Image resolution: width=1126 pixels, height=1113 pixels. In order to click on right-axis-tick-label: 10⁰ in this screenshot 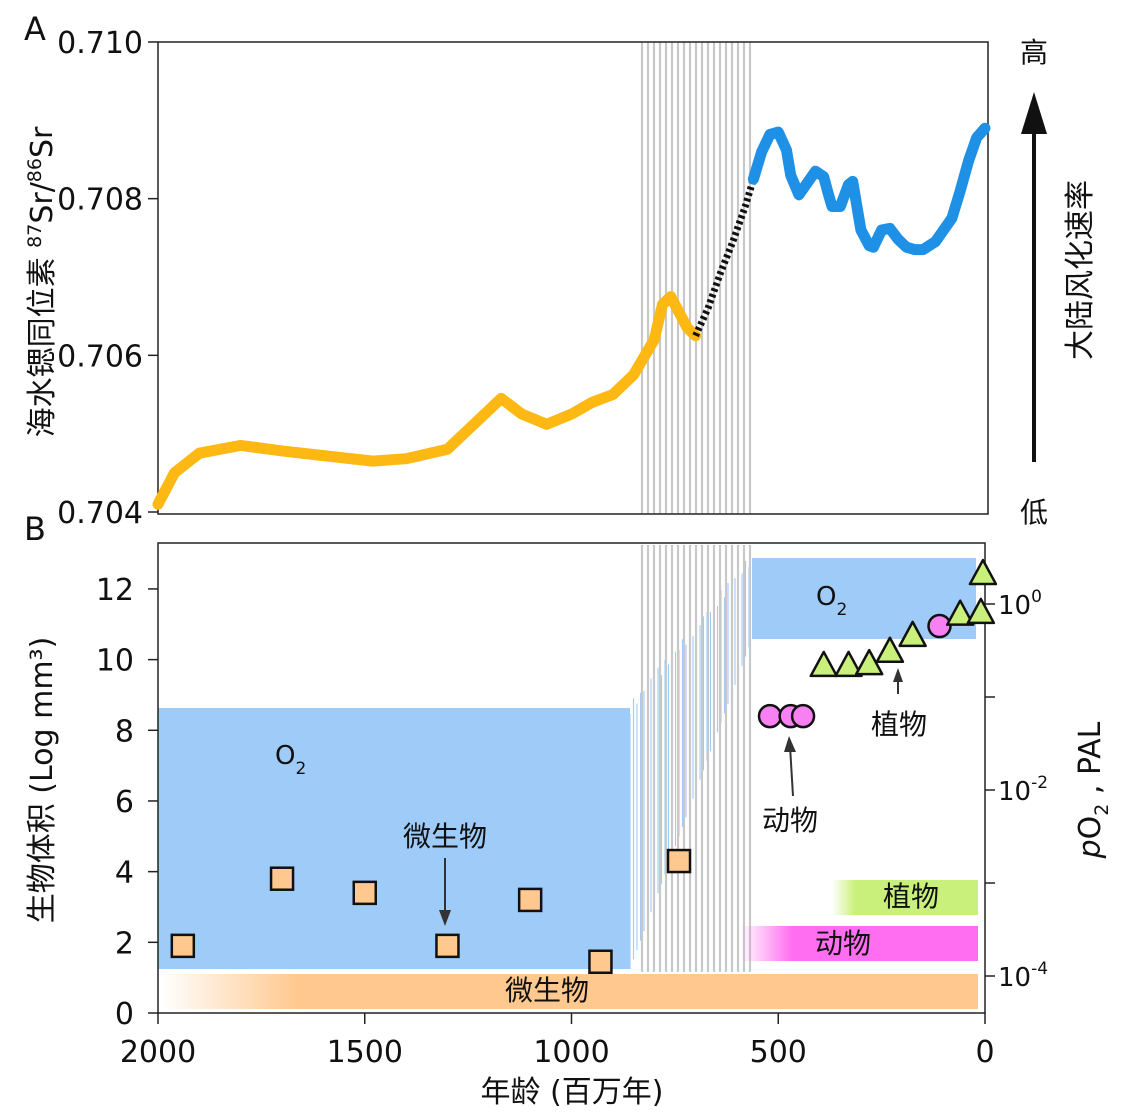, I will do `click(1020, 604)`.